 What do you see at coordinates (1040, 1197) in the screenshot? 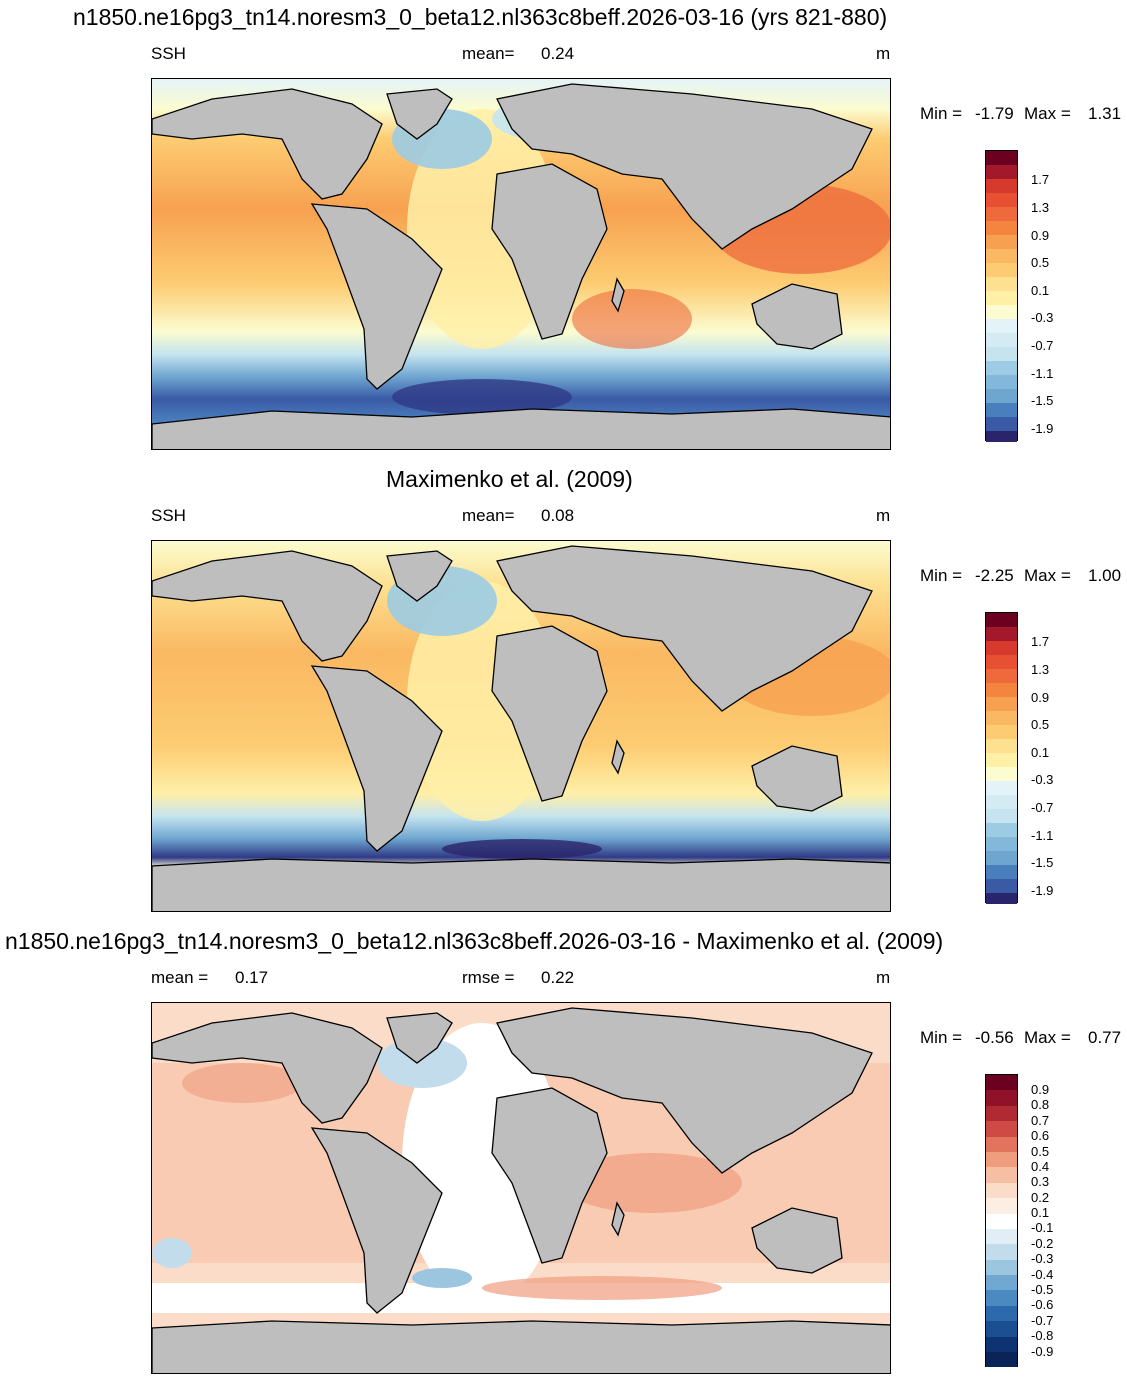
I see `panel3-cbar-label-7: 0.2` at bounding box center [1040, 1197].